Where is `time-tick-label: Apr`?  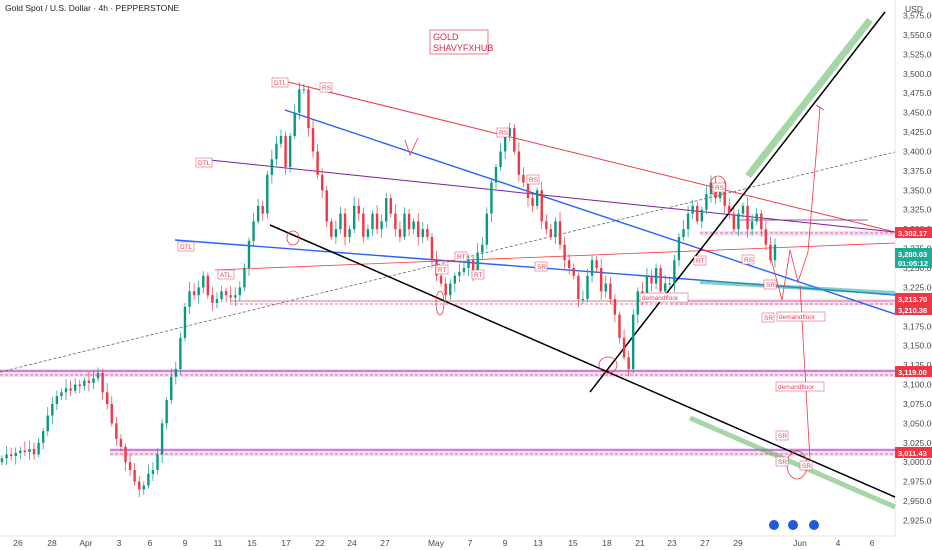
time-tick-label: Apr is located at coordinates (85, 543).